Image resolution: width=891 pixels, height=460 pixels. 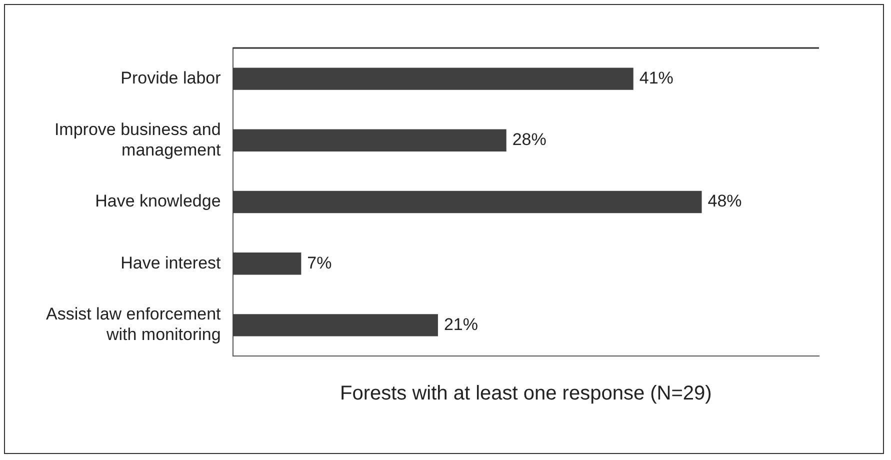 What do you see at coordinates (526, 393) in the screenshot?
I see `x-axis-title: Forests with at least one response (N=29)` at bounding box center [526, 393].